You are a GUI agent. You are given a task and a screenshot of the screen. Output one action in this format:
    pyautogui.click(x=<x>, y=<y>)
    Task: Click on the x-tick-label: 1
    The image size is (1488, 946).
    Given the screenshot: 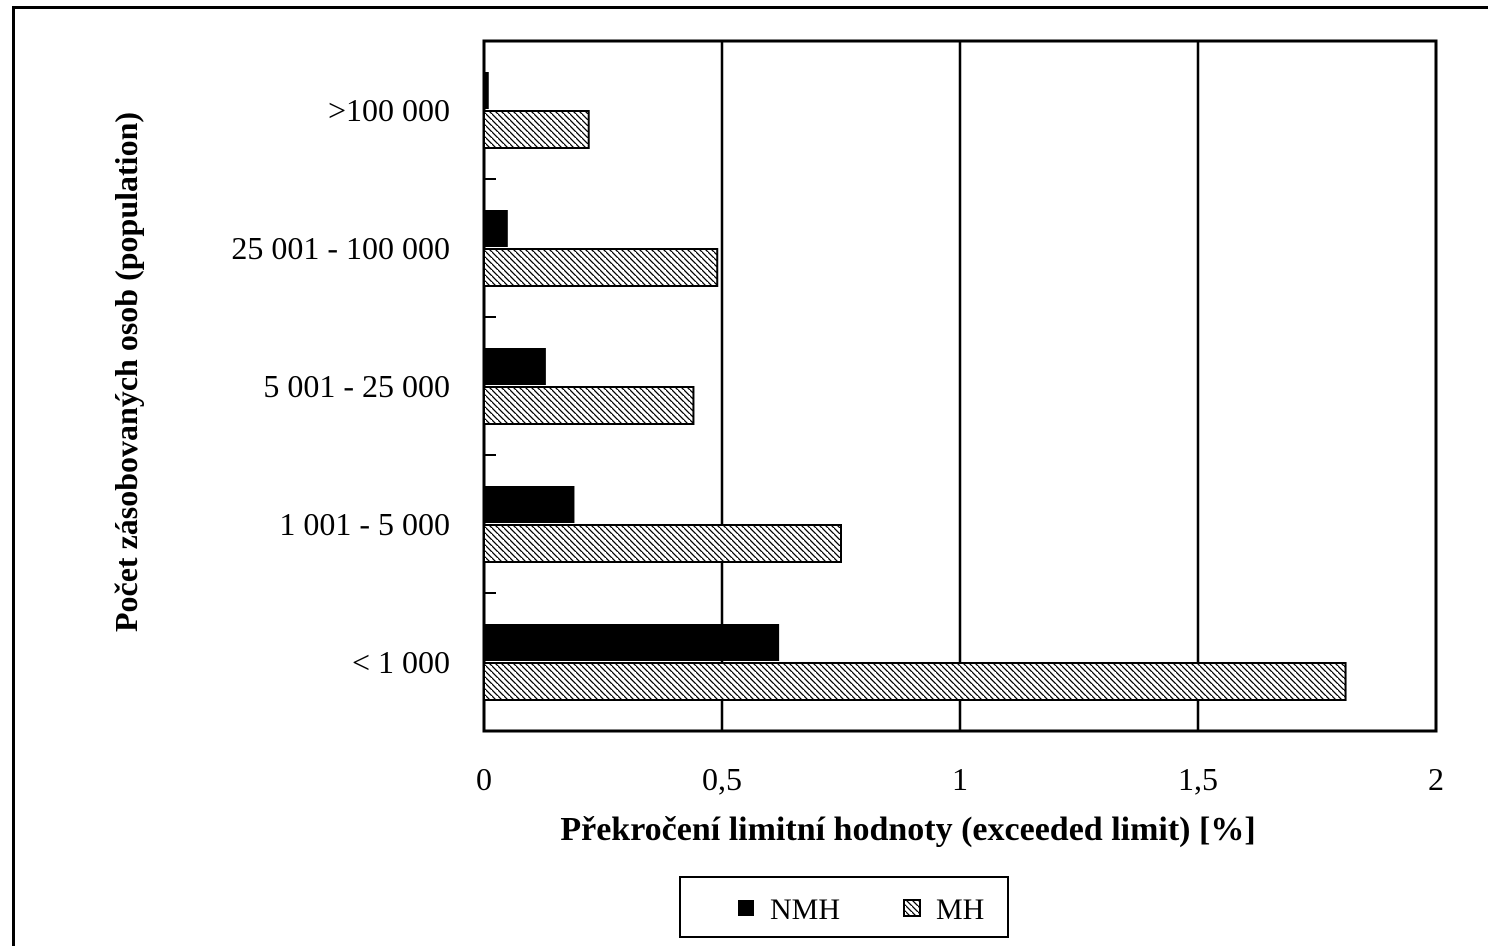 What is the action you would take?
    pyautogui.click(x=960, y=779)
    